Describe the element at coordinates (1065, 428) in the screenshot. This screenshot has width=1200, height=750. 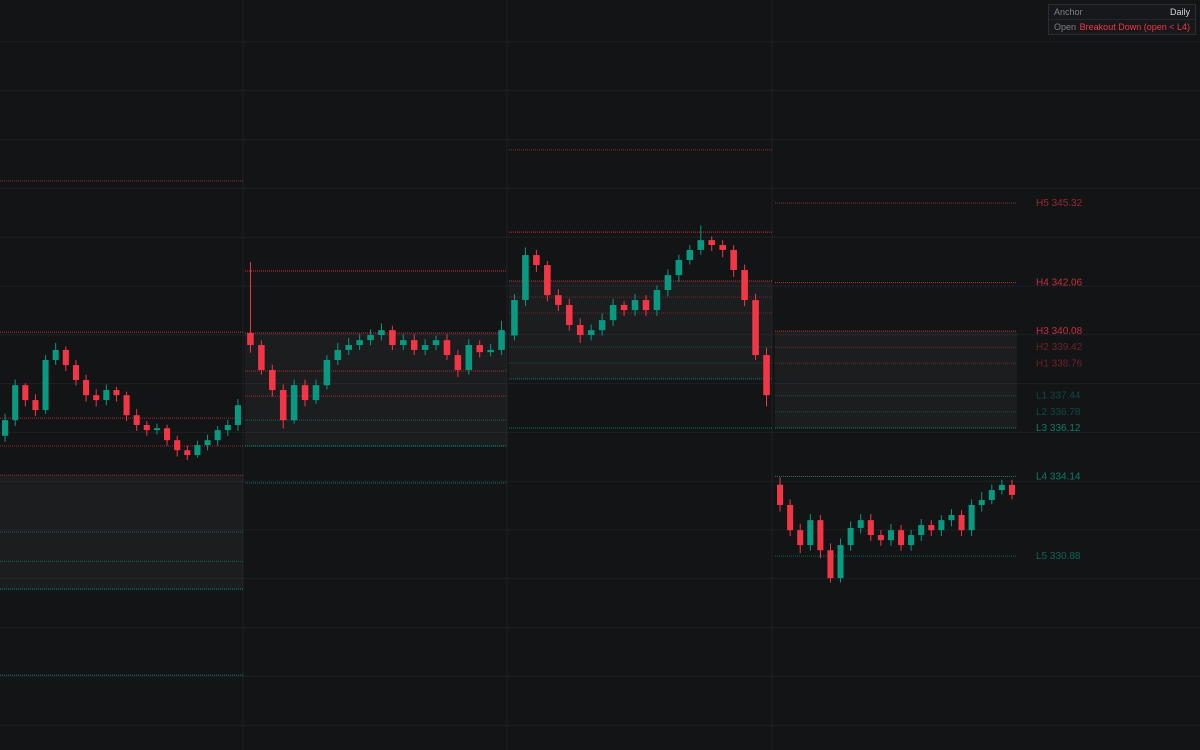
I see `level-value: 336.12` at that location.